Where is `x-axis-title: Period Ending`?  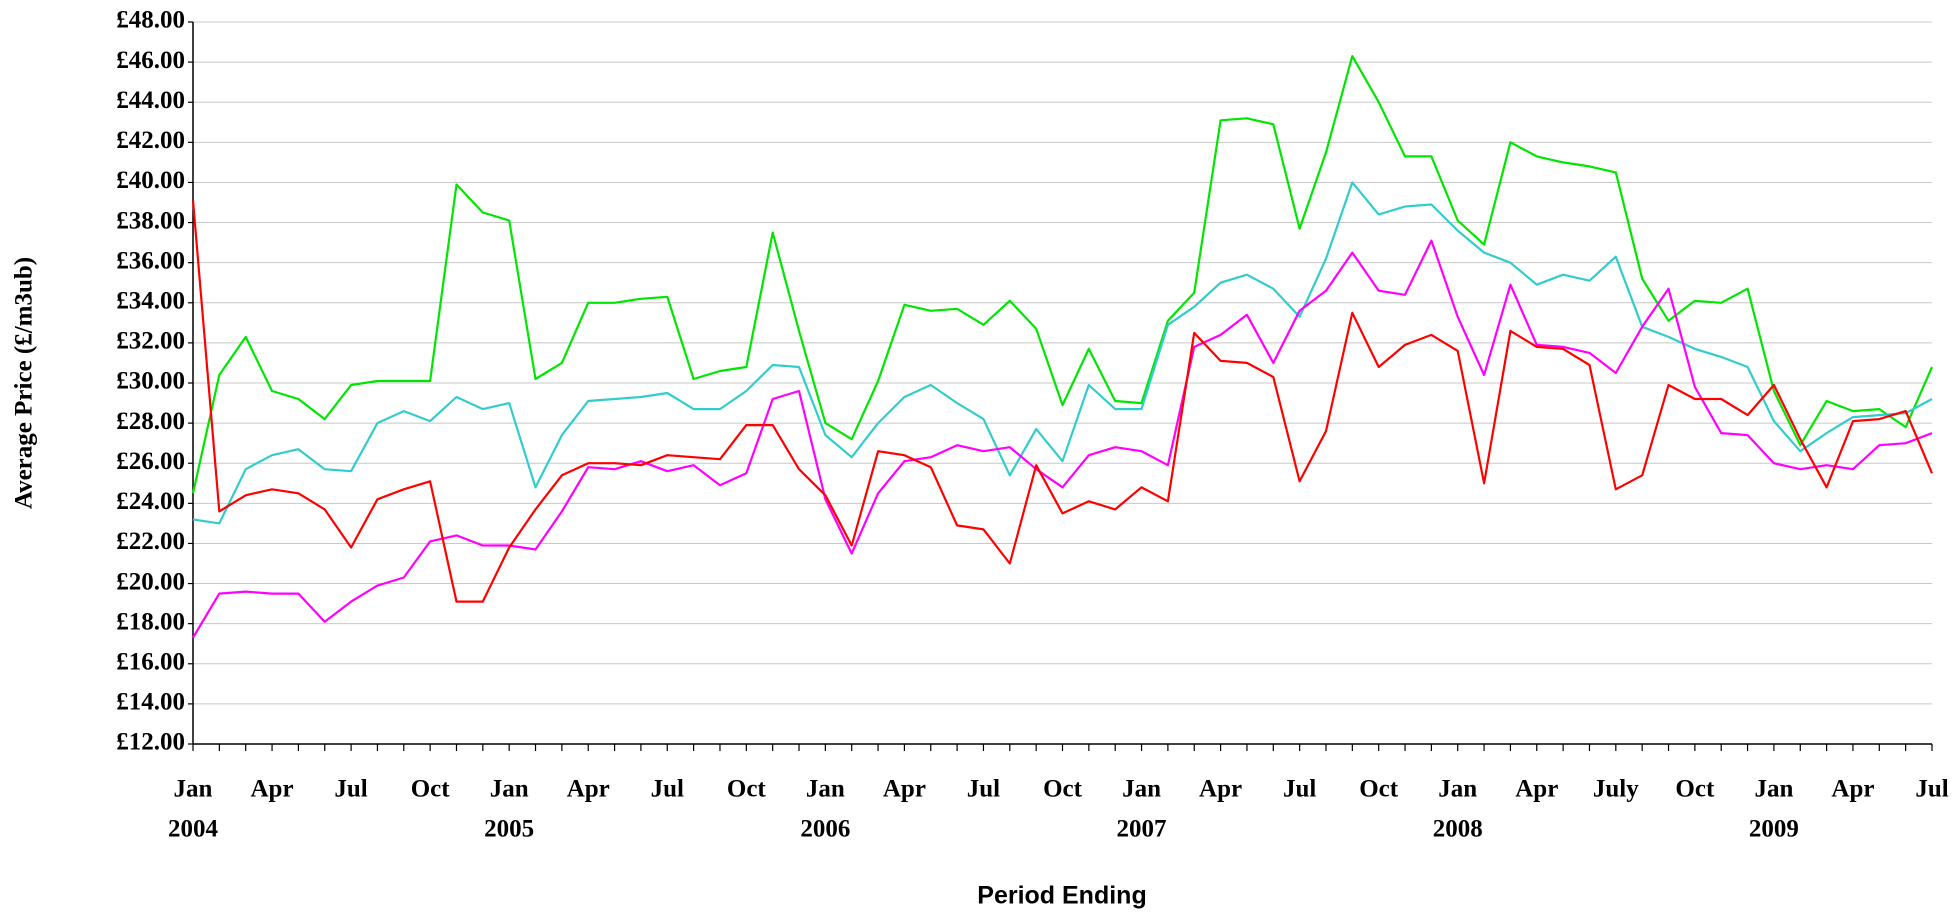
x-axis-title: Period Ending is located at coordinates (1061, 896).